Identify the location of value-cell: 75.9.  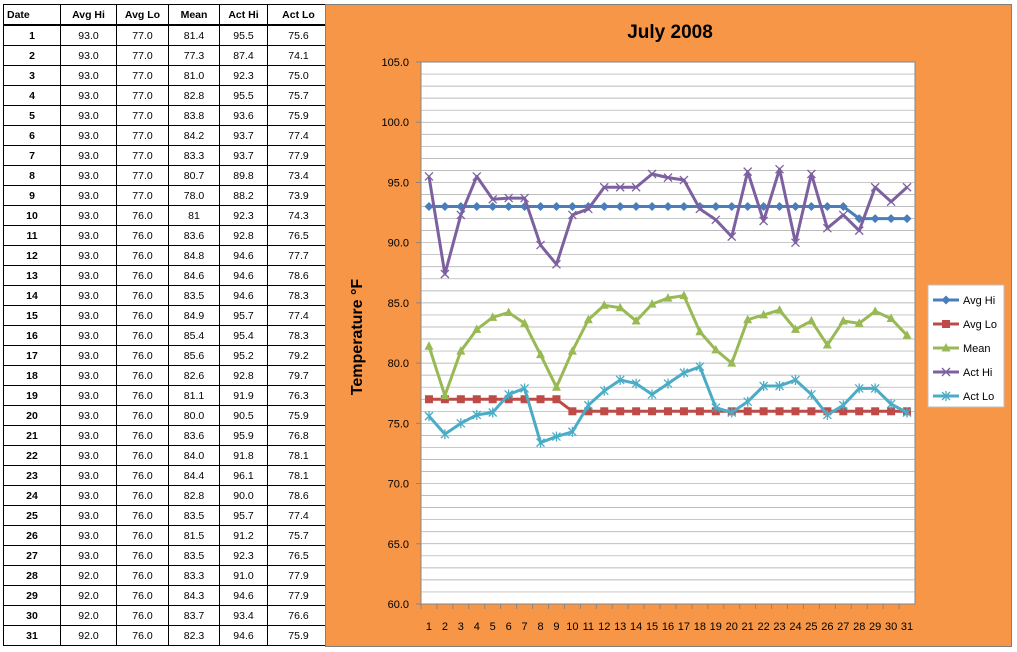
(298, 635).